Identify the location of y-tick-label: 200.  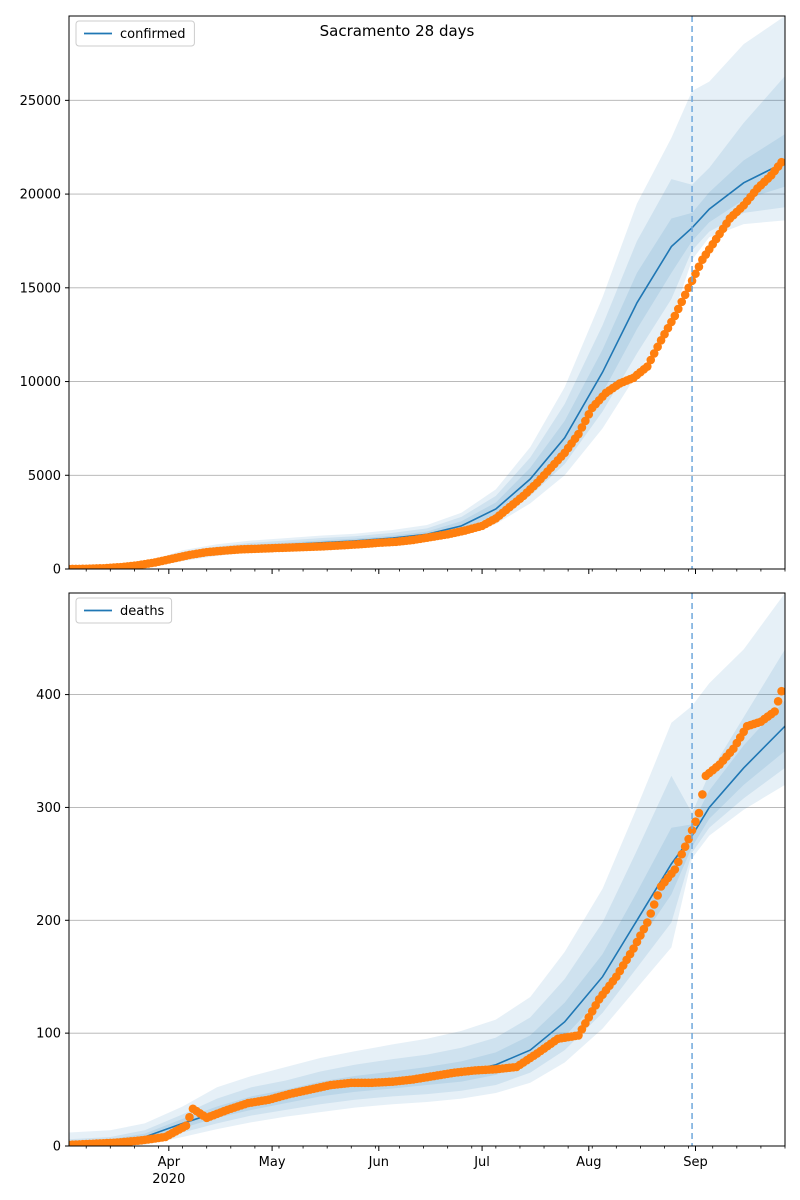
(48, 921).